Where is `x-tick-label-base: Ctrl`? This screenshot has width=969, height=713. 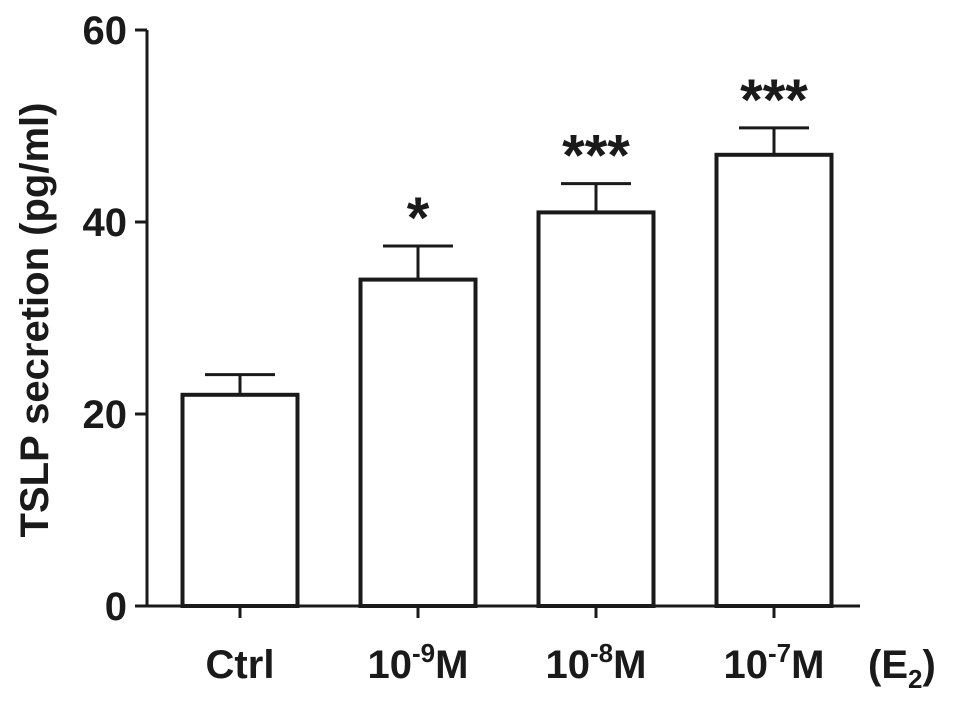
x-tick-label-base: Ctrl is located at coordinates (240, 665).